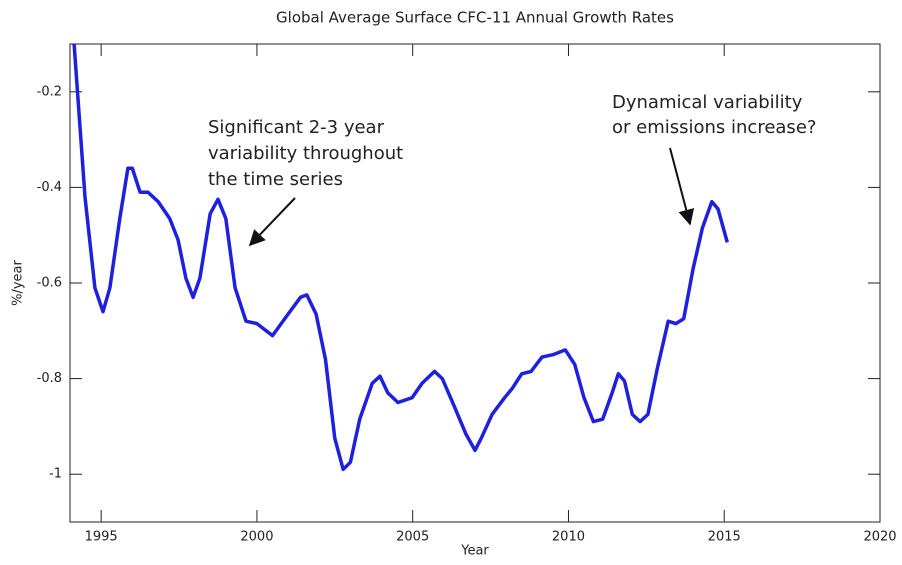 The height and width of the screenshot is (565, 902). I want to click on y-tick-label: -0.8, so click(49, 378).